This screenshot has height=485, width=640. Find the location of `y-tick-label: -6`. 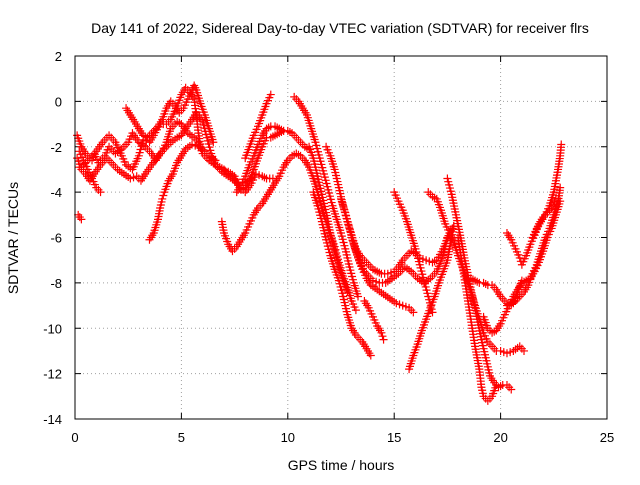

y-tick-label: -6 is located at coordinates (56, 238).